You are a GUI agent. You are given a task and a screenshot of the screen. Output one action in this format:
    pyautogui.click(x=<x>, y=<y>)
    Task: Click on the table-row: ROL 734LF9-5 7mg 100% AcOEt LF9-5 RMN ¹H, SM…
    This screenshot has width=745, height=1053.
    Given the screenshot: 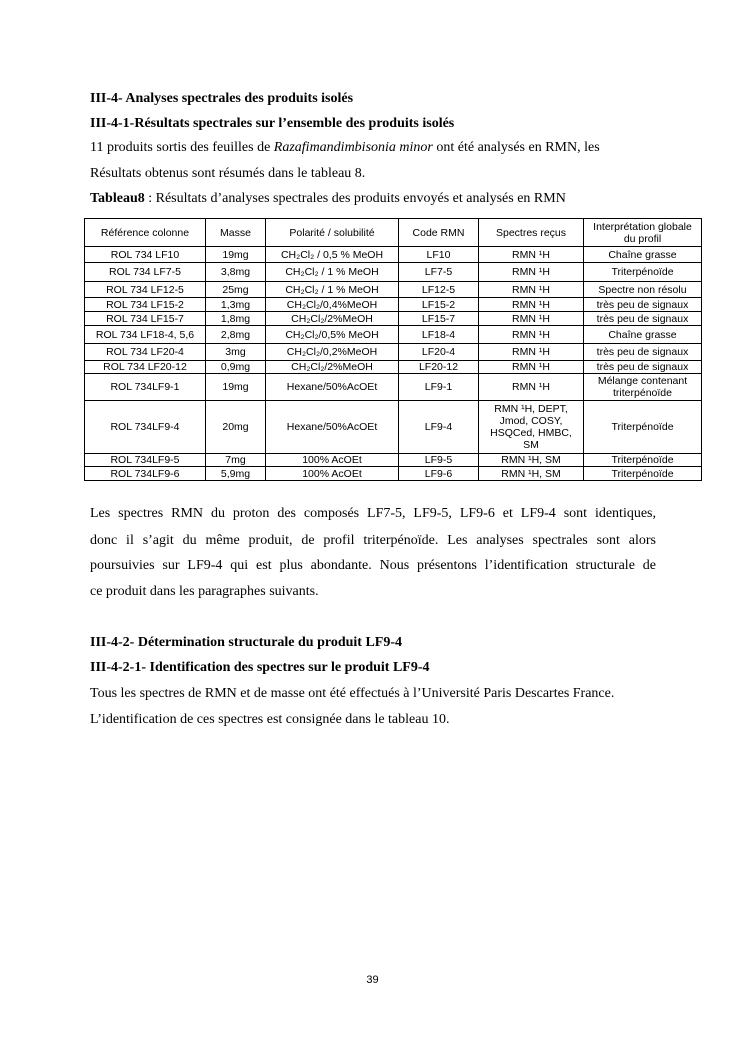 What is the action you would take?
    pyautogui.click(x=393, y=460)
    